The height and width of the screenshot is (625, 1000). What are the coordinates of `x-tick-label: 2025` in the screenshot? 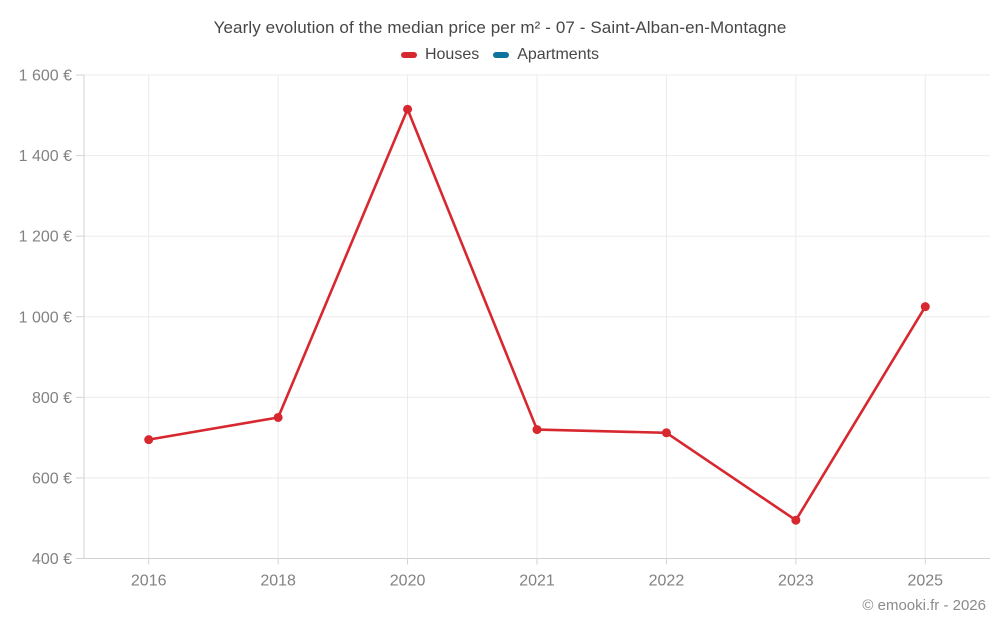 It's located at (925, 581).